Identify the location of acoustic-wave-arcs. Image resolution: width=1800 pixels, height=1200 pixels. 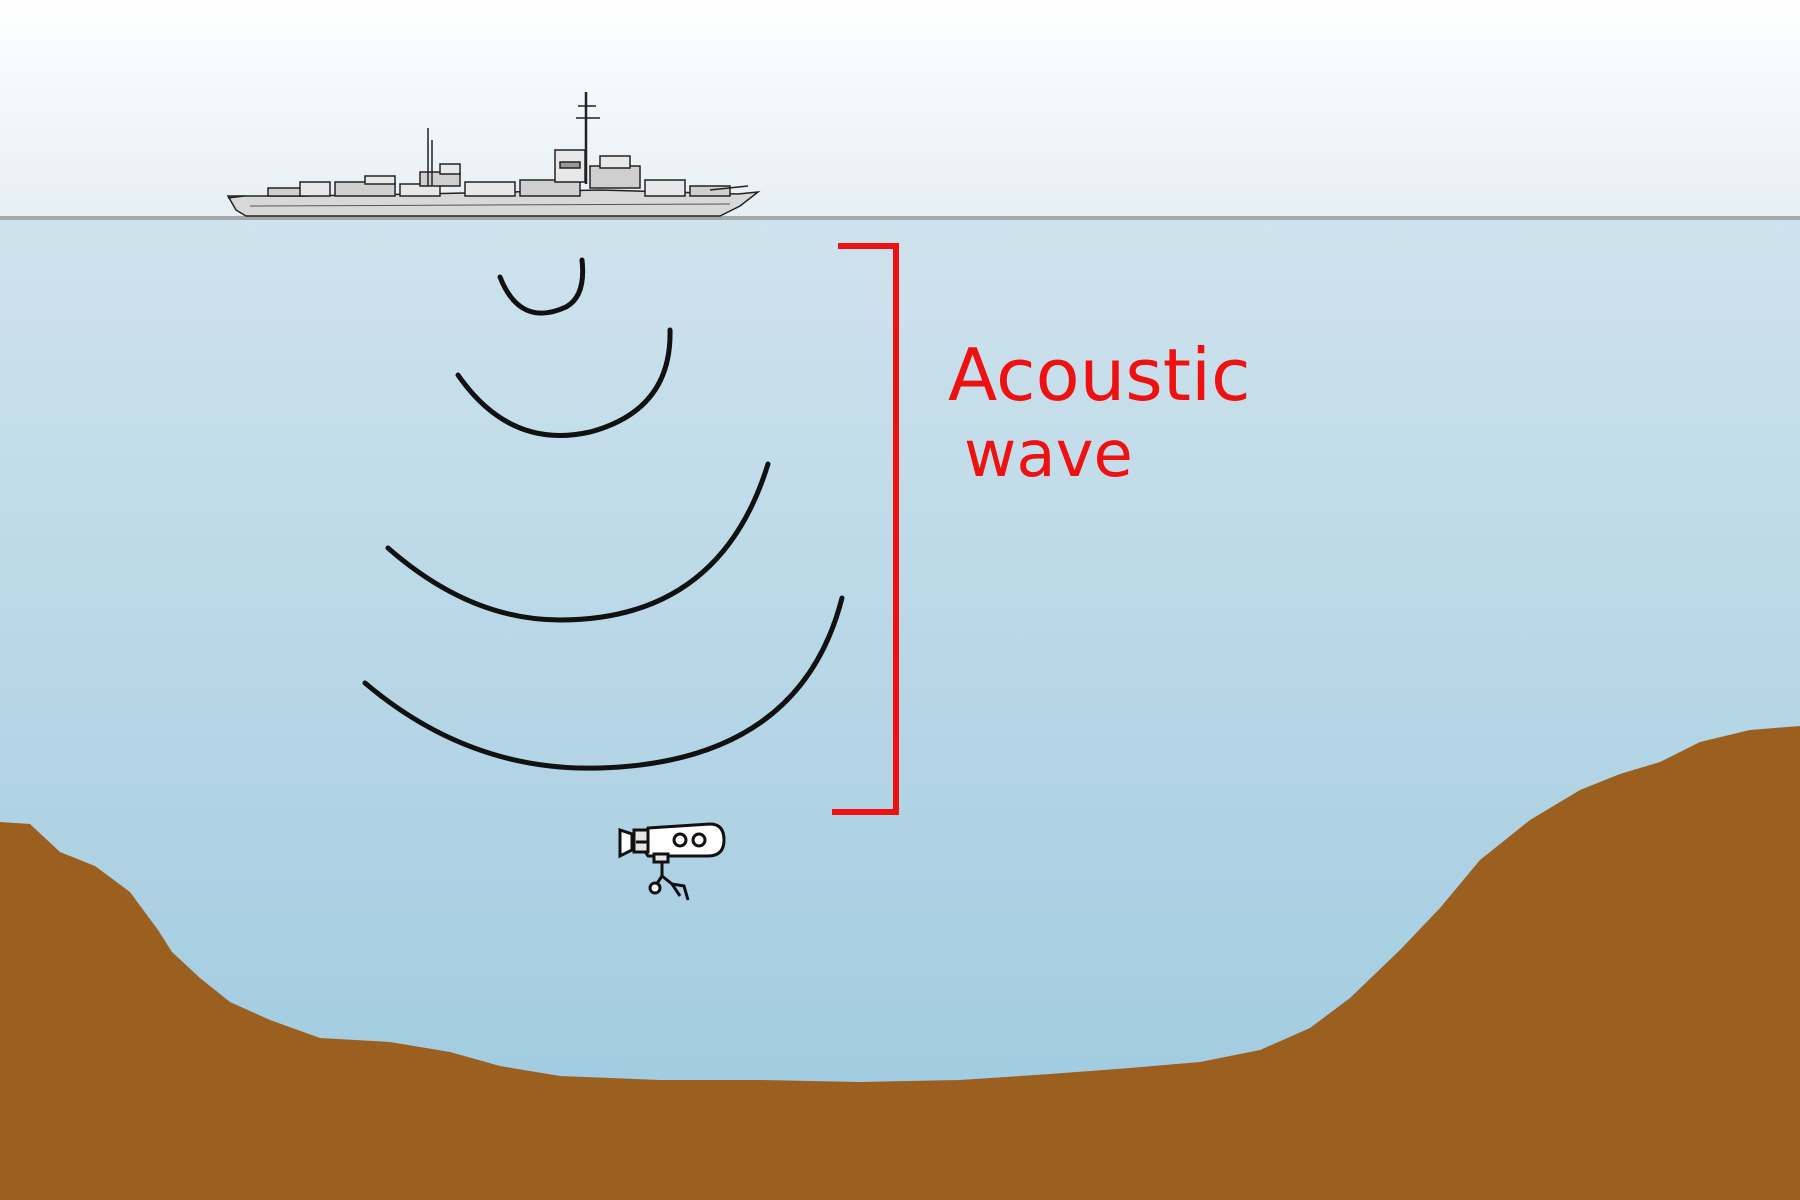
(603, 514).